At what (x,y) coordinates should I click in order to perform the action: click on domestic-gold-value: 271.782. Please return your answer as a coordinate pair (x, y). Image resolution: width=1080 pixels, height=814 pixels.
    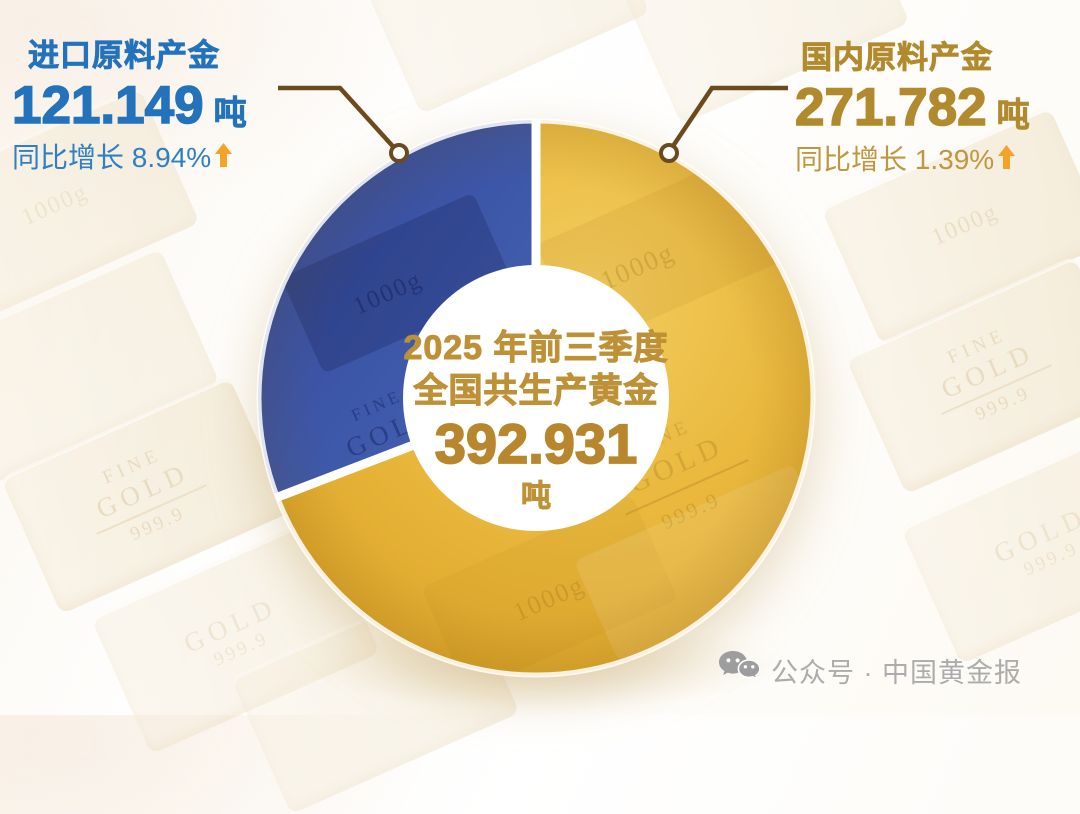
    Looking at the image, I should click on (890, 107).